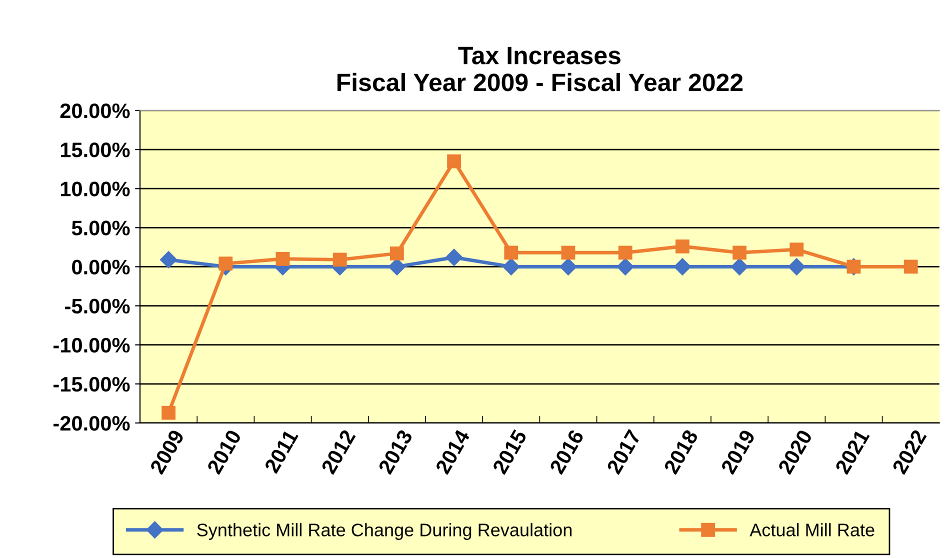  What do you see at coordinates (92, 384) in the screenshot?
I see `y-tick-label: -15.00%` at bounding box center [92, 384].